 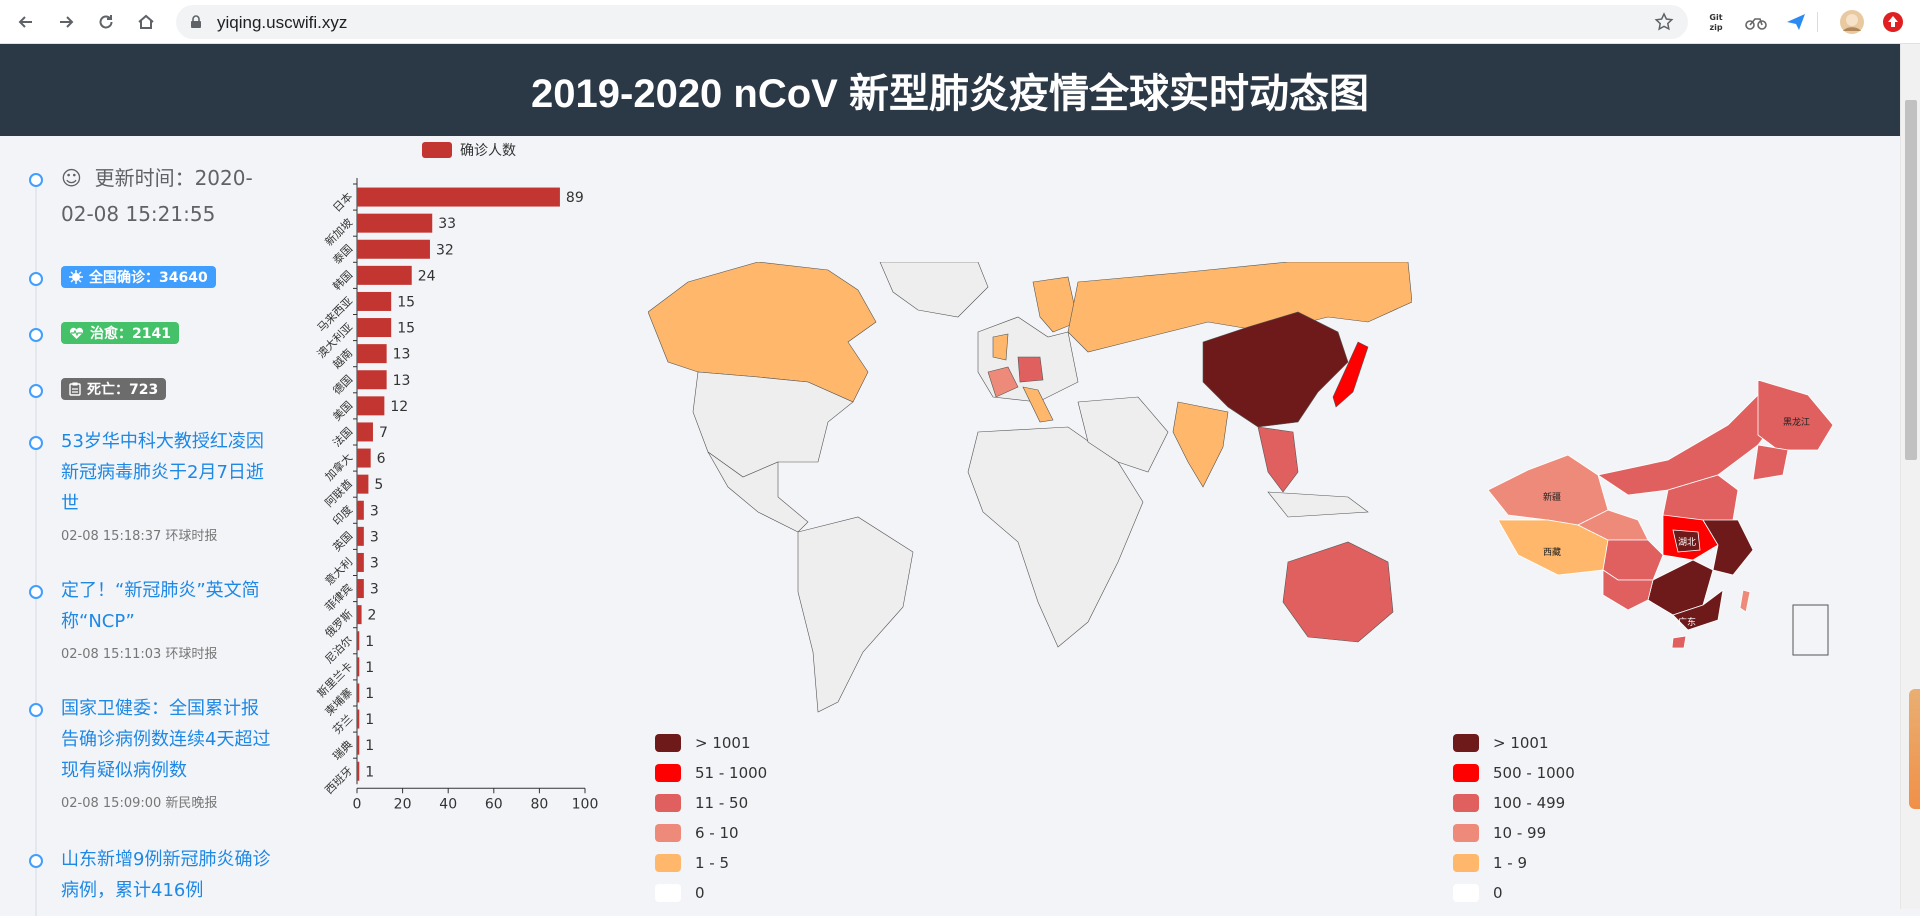 I want to click on cured-badge: 治愈：2141, so click(x=120, y=333).